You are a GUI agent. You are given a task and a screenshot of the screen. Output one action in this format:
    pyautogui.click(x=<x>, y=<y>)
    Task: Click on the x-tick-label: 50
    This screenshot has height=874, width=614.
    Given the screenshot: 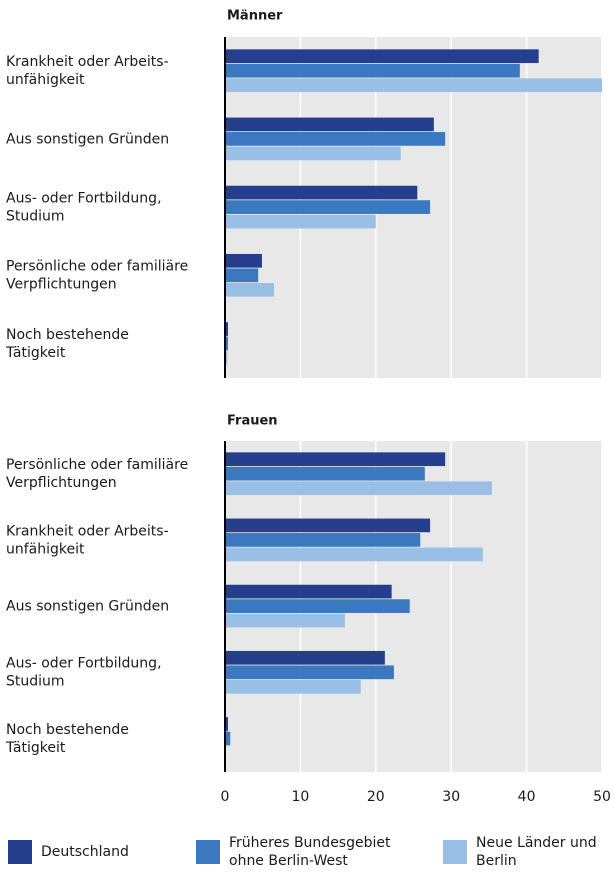 What is the action you would take?
    pyautogui.click(x=602, y=797)
    